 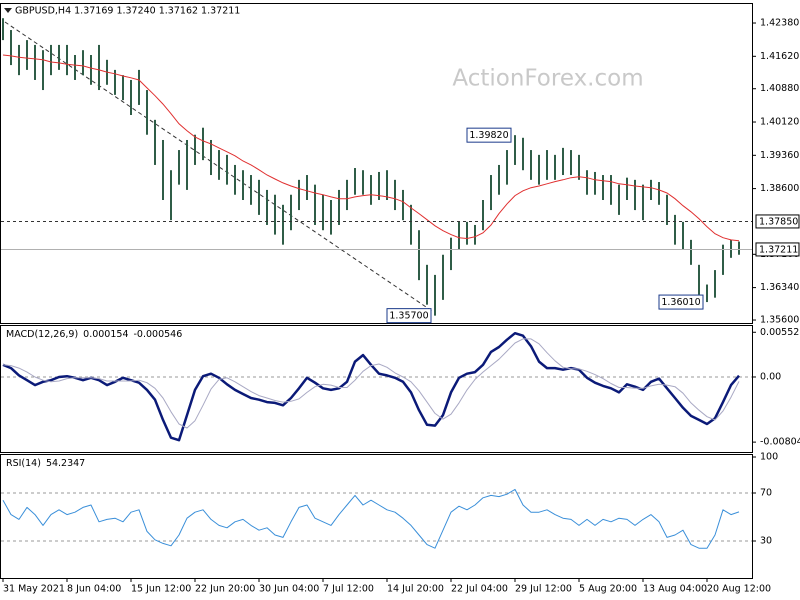 What do you see at coordinates (779, 56) in the screenshot?
I see `y-tick-label: 1.41620` at bounding box center [779, 56].